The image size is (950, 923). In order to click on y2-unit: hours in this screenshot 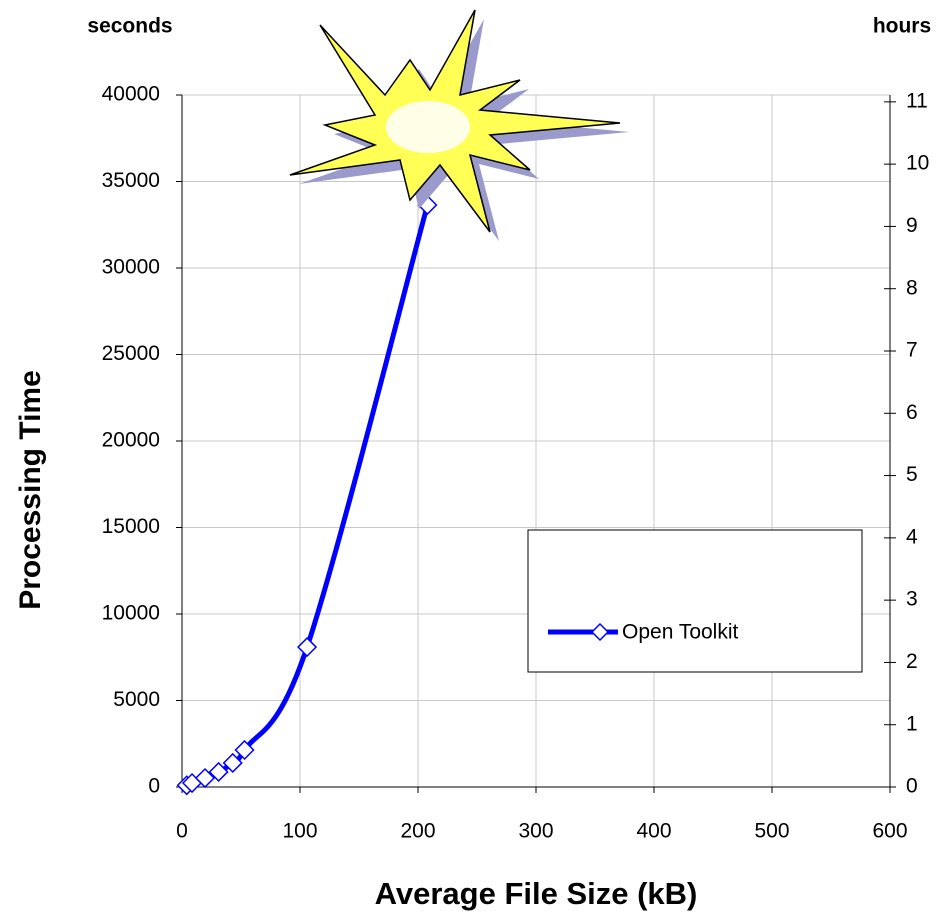, I will do `click(902, 26)`.